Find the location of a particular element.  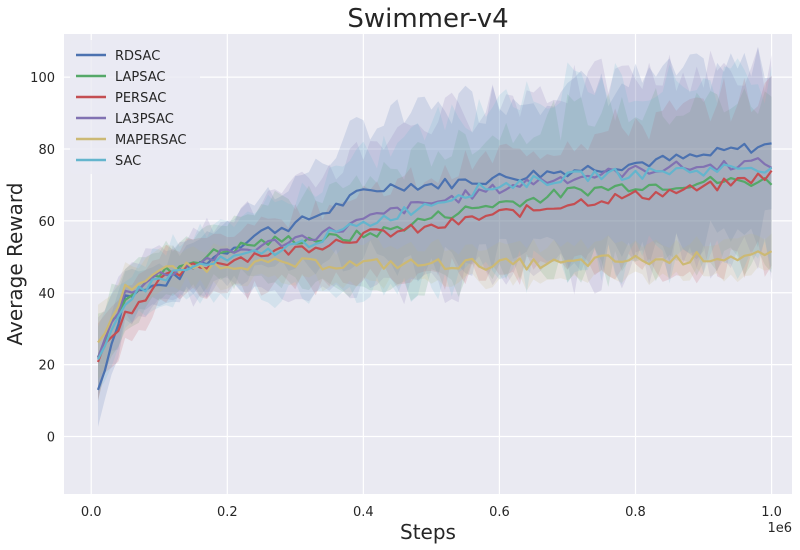

x-tick-label: 0.6 is located at coordinates (499, 512).